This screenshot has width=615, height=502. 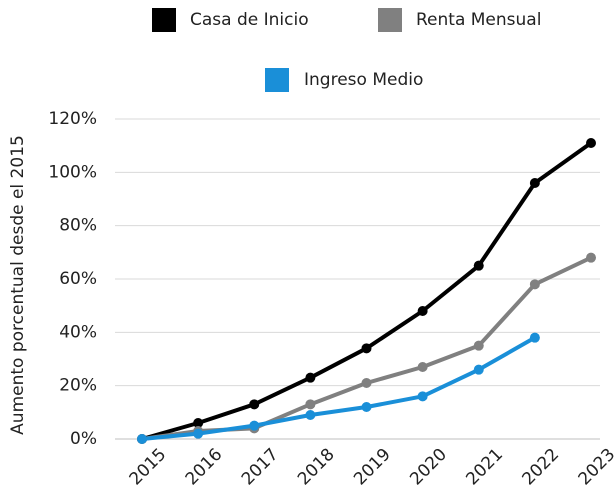 What do you see at coordinates (338, 388) in the screenshot?
I see `series-line` at bounding box center [338, 388].